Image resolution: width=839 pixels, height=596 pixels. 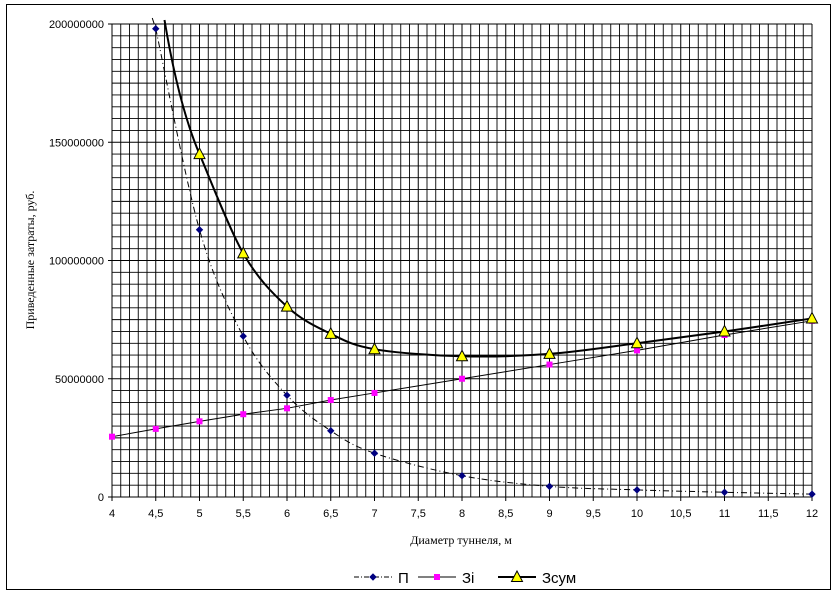 What do you see at coordinates (76, 143) in the screenshot?
I see `y-tick-label: 150000000` at bounding box center [76, 143].